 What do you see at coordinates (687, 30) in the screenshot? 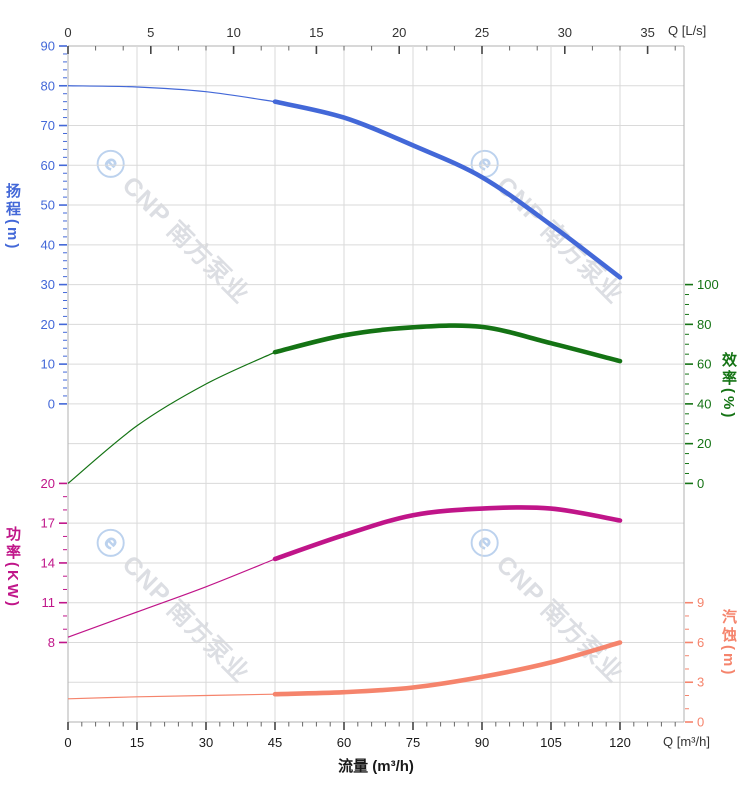
I see `top-flow-unit-label: Q [L/s]` at bounding box center [687, 30].